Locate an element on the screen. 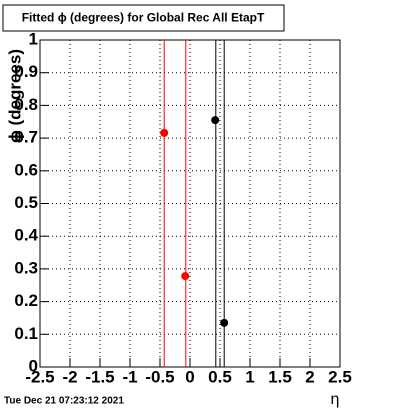 The width and height of the screenshot is (400, 409). y-tick-label: 0.7 is located at coordinates (26, 137).